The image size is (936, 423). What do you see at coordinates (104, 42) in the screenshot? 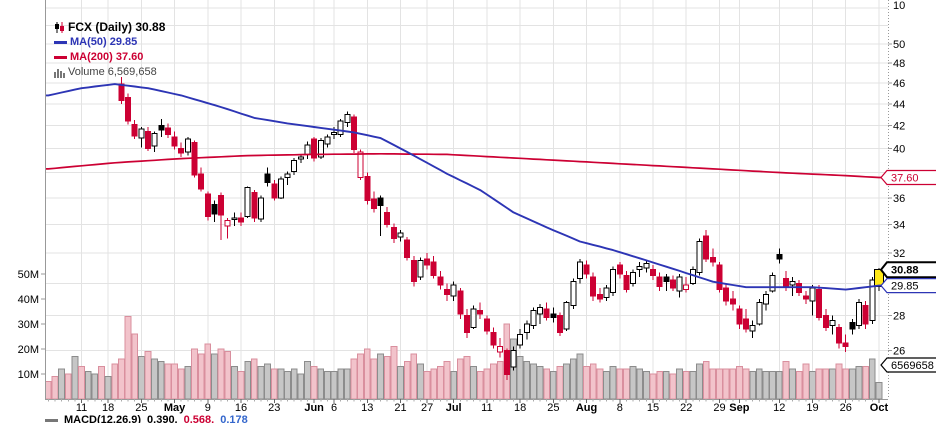
I see `ma50-label: MA(50) 29.85` at bounding box center [104, 42].